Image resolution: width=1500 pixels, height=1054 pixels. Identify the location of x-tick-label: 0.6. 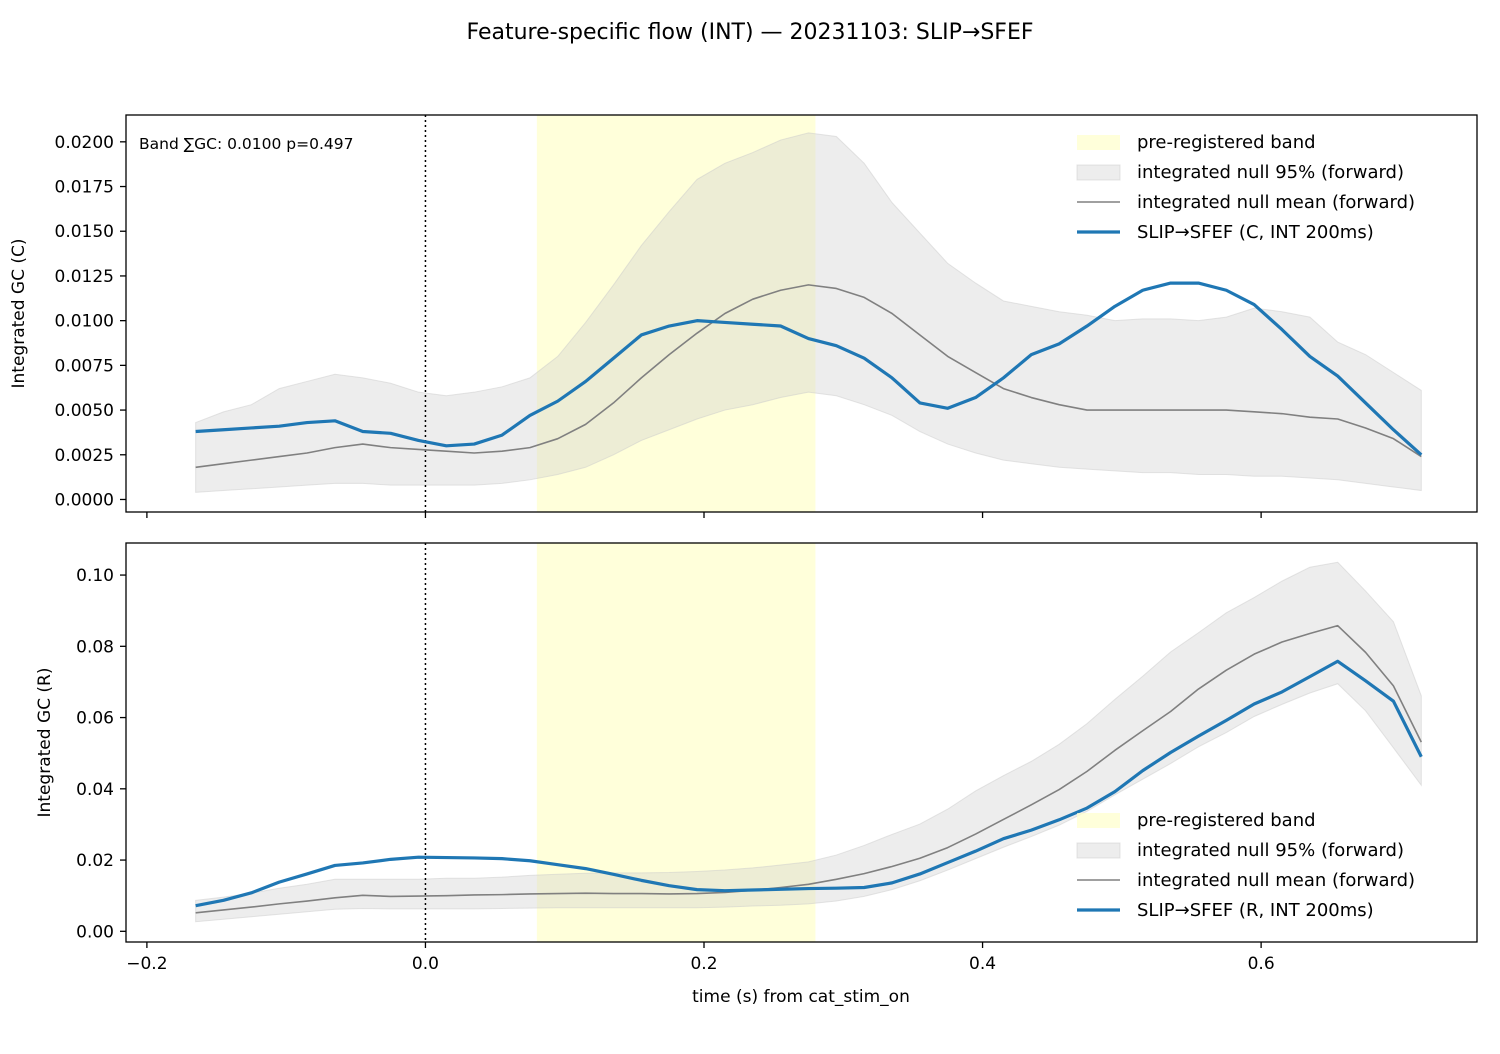
(1261, 964).